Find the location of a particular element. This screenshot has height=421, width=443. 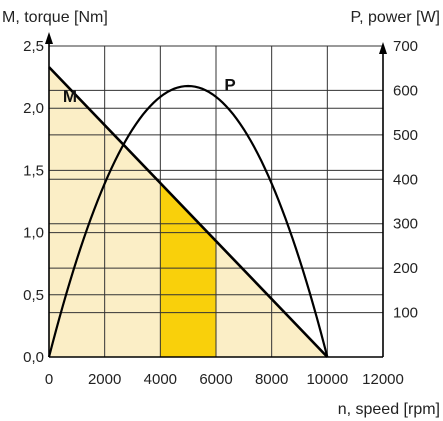

torque-series-label: M is located at coordinates (70, 96).